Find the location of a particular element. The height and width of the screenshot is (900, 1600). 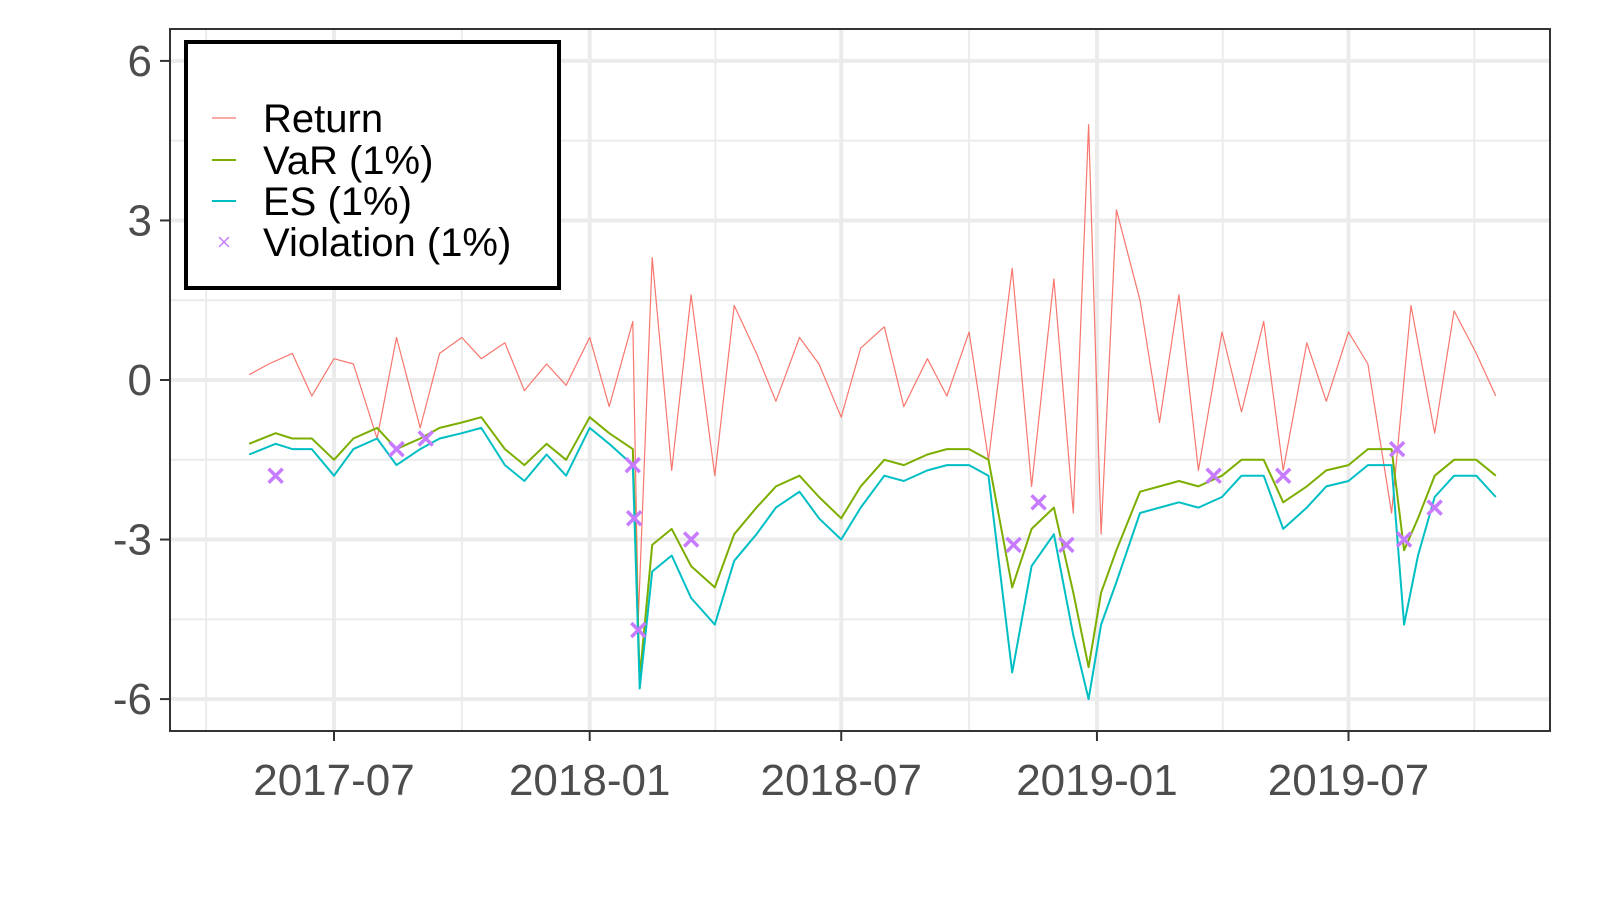

legend-box is located at coordinates (372, 165).